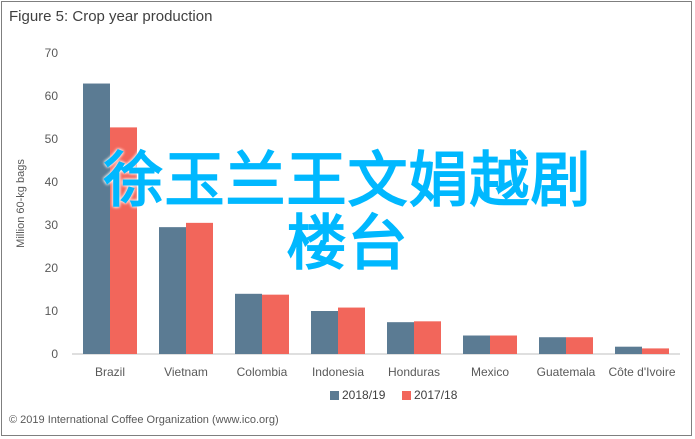 This screenshot has width=695, height=439. What do you see at coordinates (52, 139) in the screenshot?
I see `y-tick-label: 50` at bounding box center [52, 139].